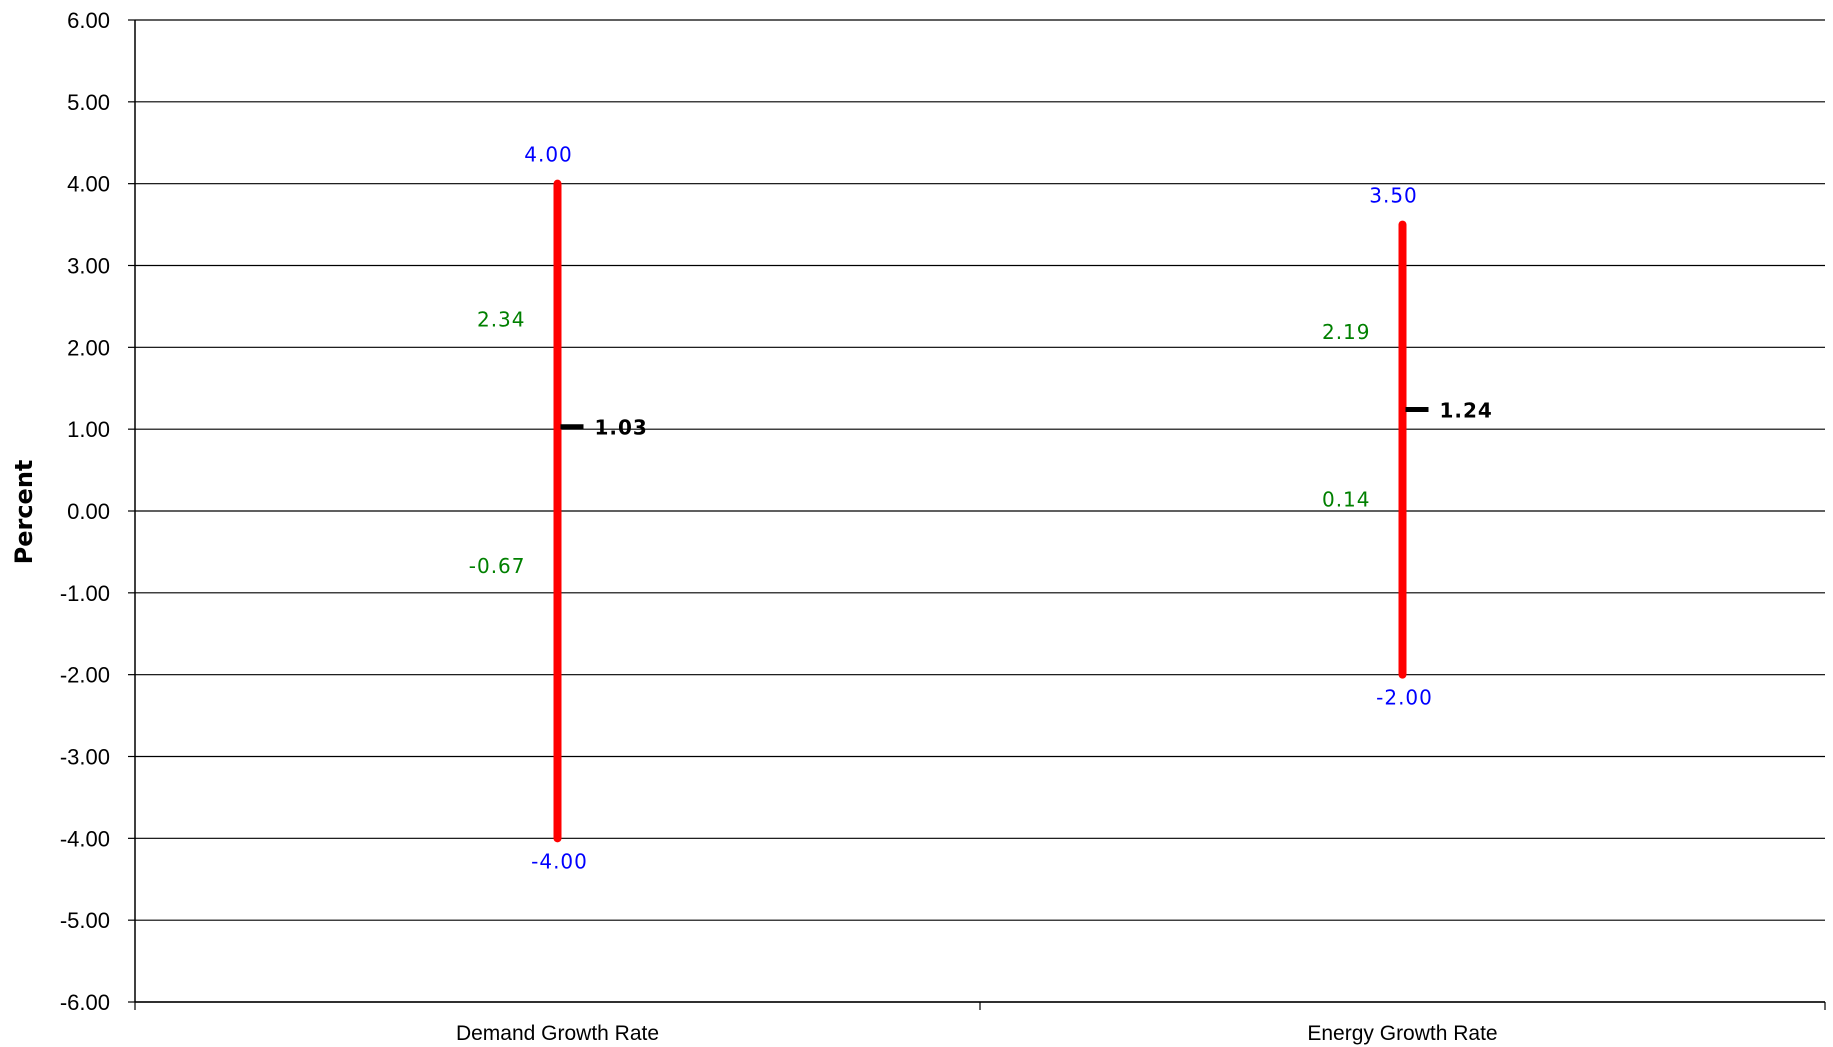  What do you see at coordinates (1466, 411) in the screenshot?
I see `mean-label: 1.24` at bounding box center [1466, 411].